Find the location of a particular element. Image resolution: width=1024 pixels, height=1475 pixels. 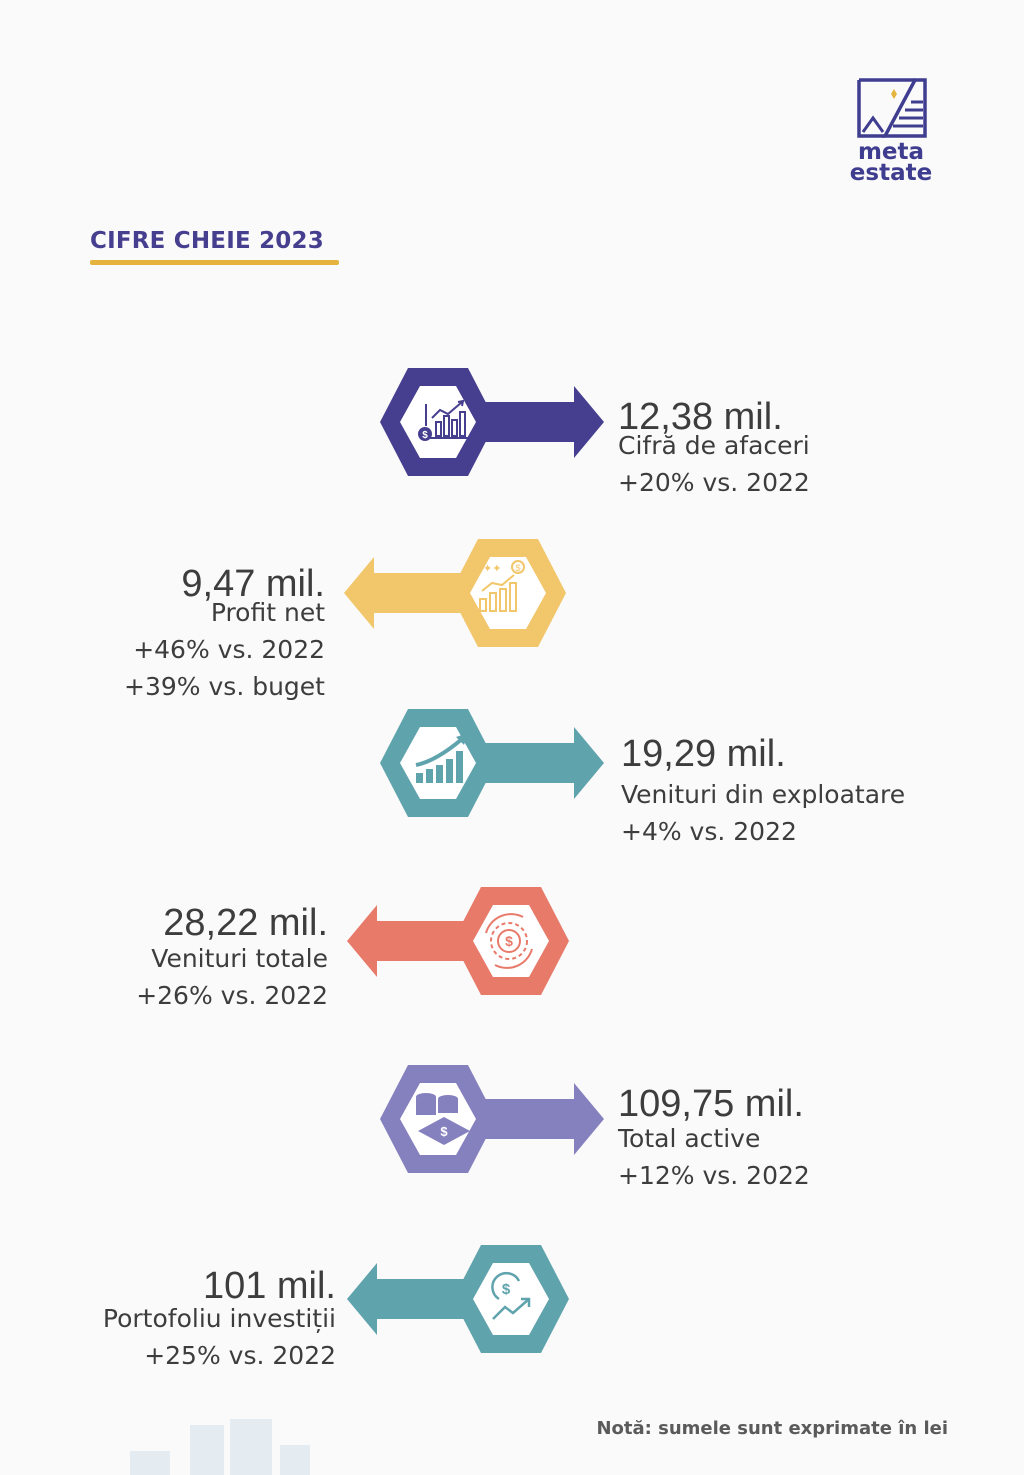

money-gear-icon is located at coordinates (509, 941).